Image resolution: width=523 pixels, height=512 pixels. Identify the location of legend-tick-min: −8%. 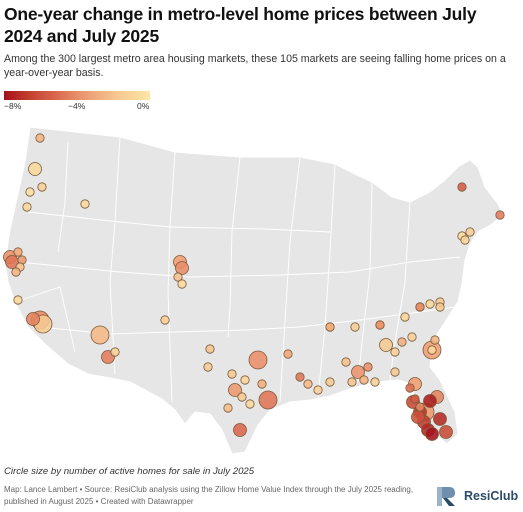
(13, 106).